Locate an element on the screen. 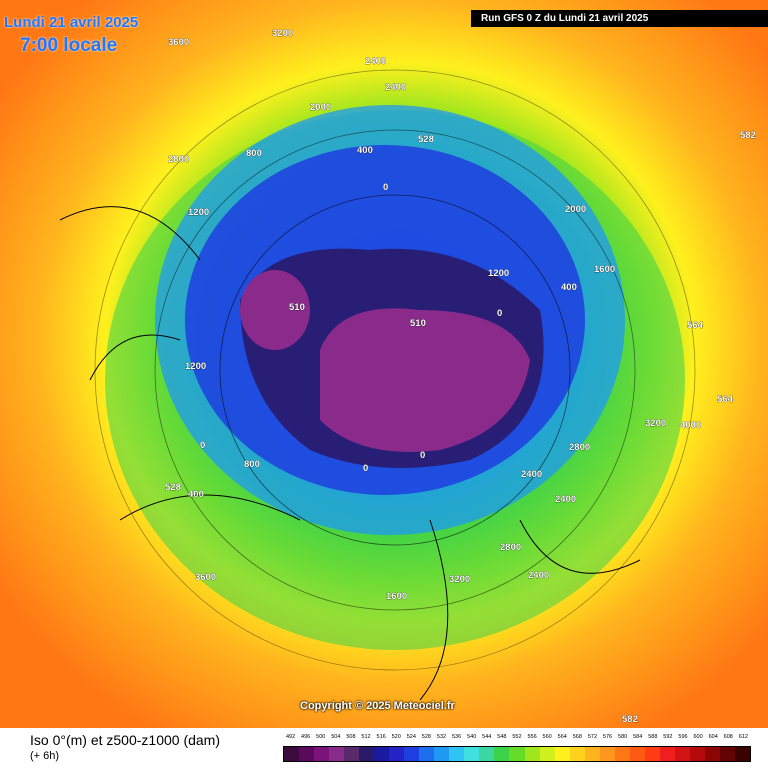 This screenshot has width=768, height=768. scale-tick: 580 is located at coordinates (623, 737).